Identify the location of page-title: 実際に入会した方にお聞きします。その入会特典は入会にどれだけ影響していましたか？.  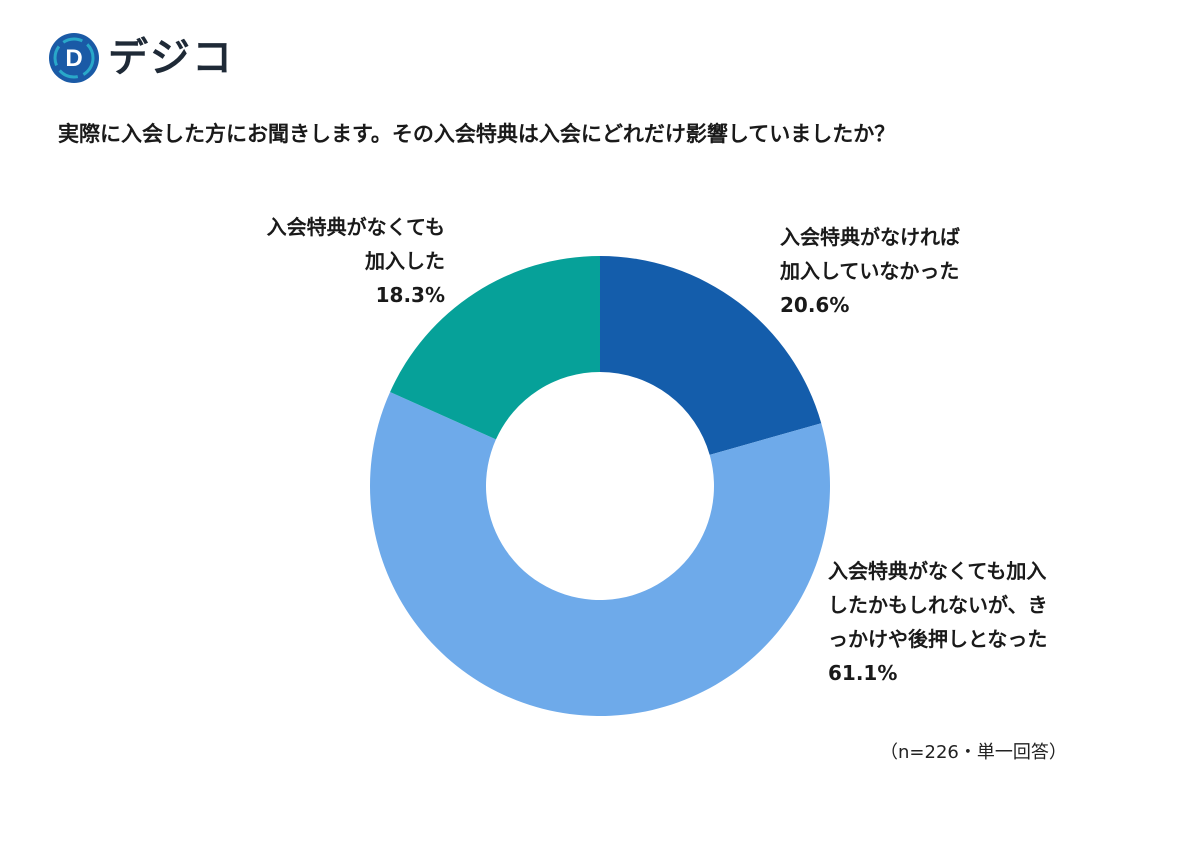
(477, 134).